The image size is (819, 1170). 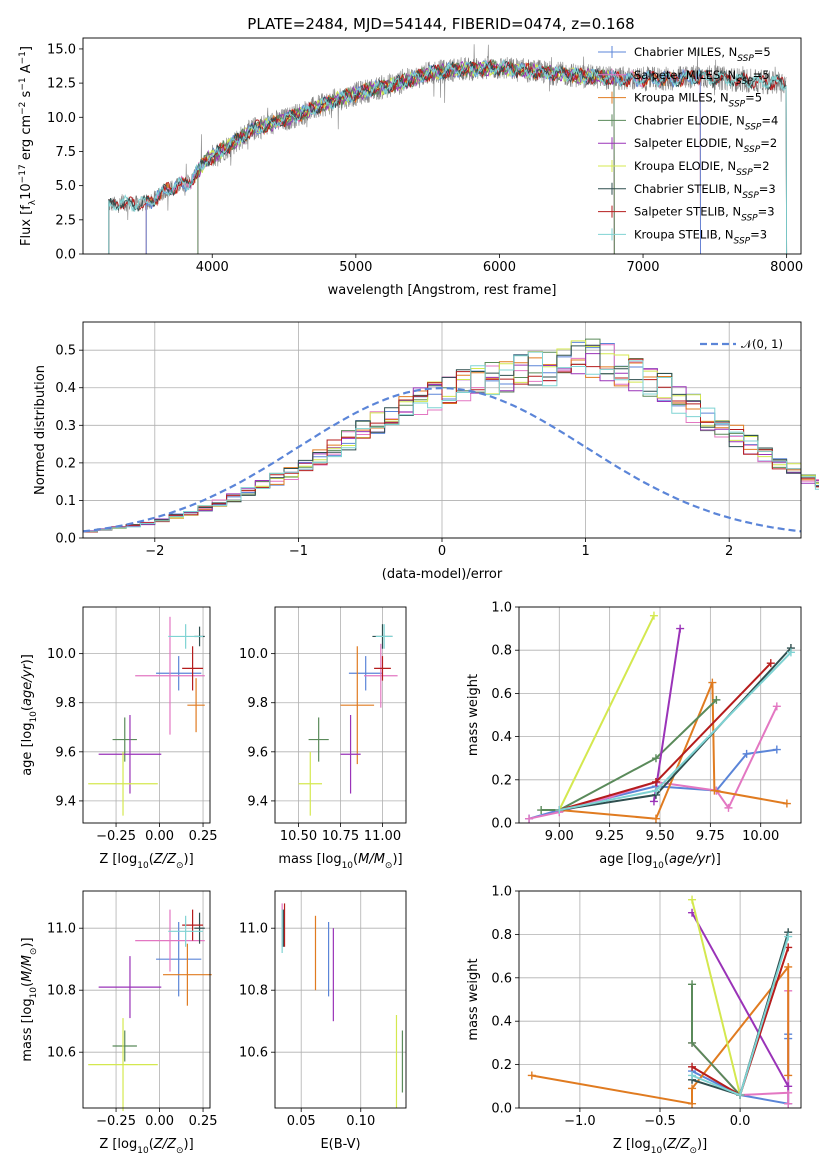 What do you see at coordinates (710, 836) in the screenshot?
I see `x-tick-label: 9.75` at bounding box center [710, 836].